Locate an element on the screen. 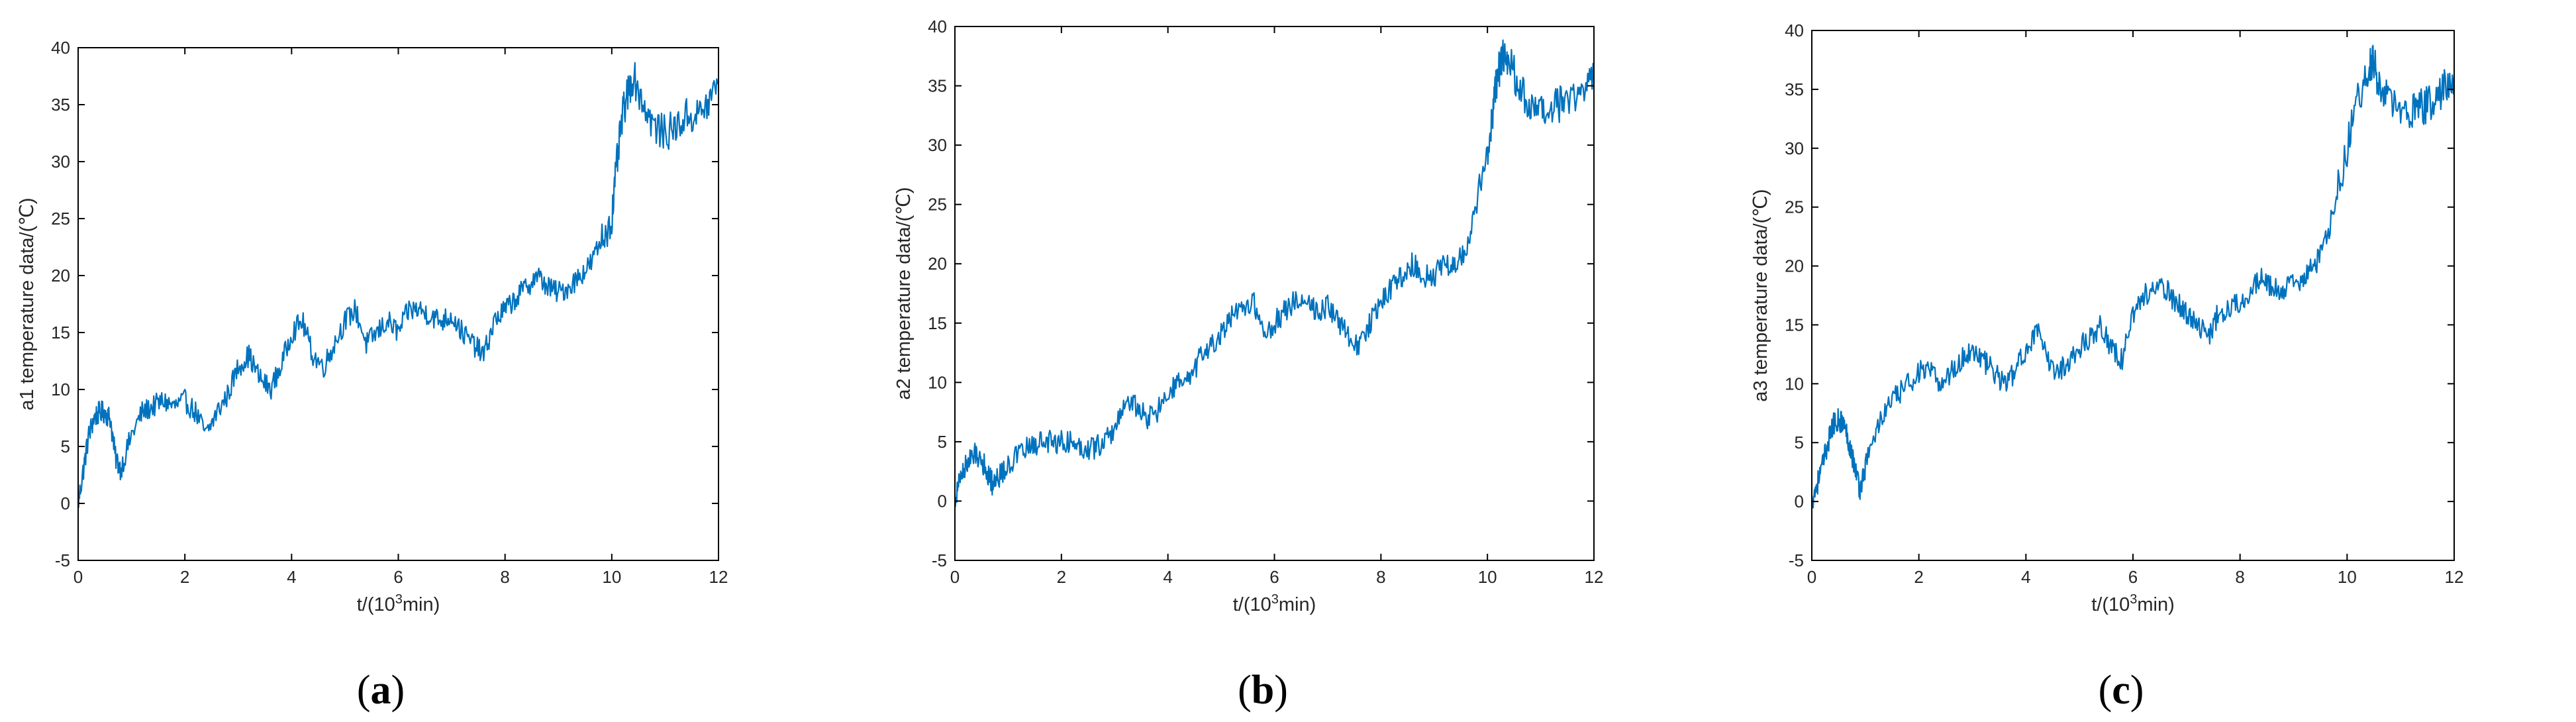  panel-caption-b: (b) is located at coordinates (1263, 690).